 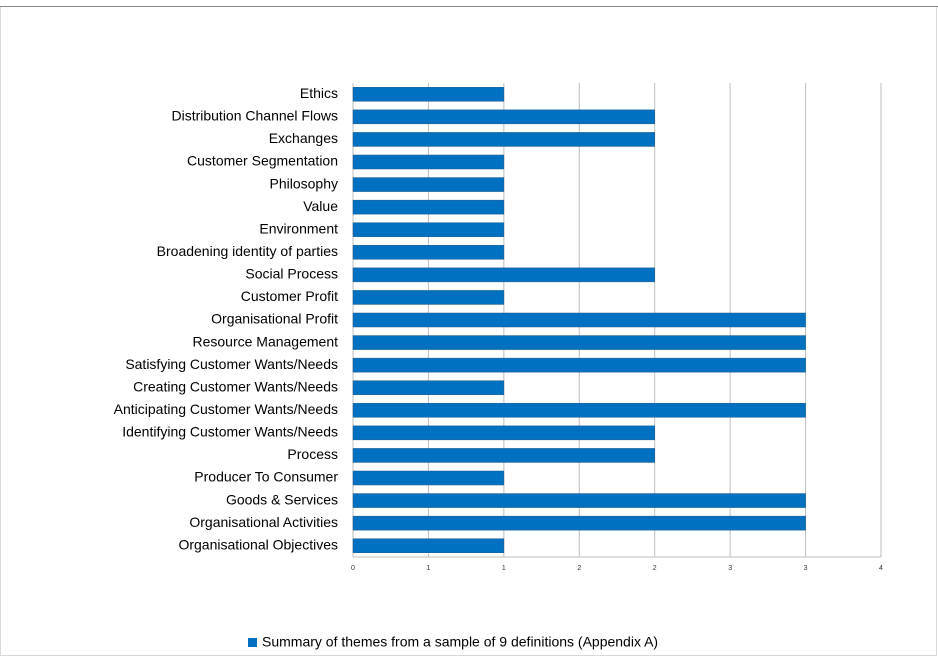 What do you see at coordinates (881, 568) in the screenshot?
I see `x-tick-label: 4` at bounding box center [881, 568].